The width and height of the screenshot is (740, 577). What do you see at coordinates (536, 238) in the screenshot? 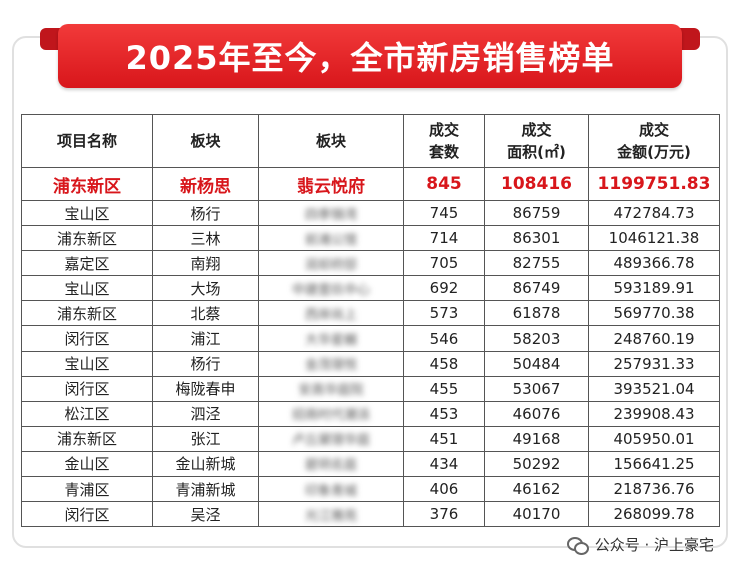
I see `cell-area: 86301` at bounding box center [536, 238].